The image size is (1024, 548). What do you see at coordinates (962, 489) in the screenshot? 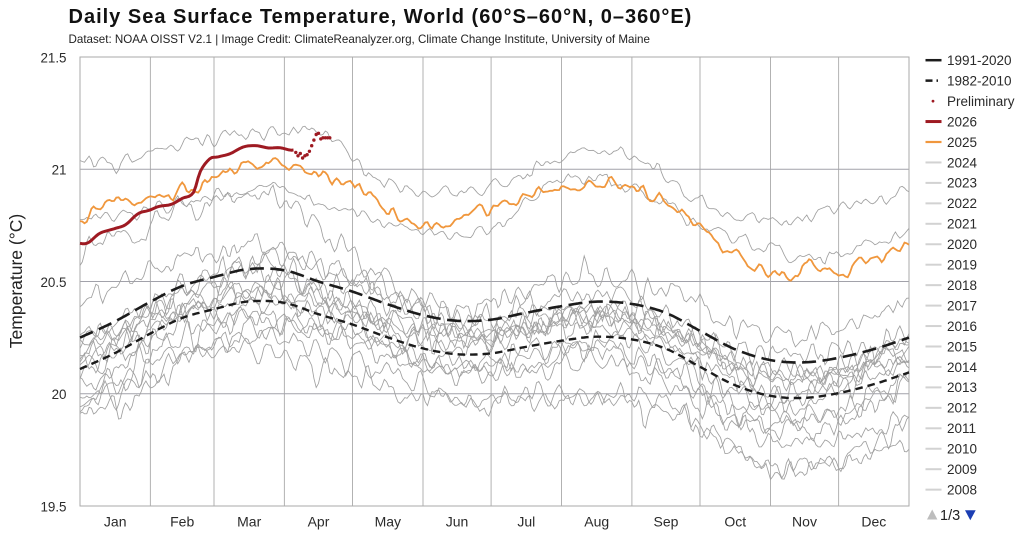
I see `svg-text: 2008` at bounding box center [962, 489].